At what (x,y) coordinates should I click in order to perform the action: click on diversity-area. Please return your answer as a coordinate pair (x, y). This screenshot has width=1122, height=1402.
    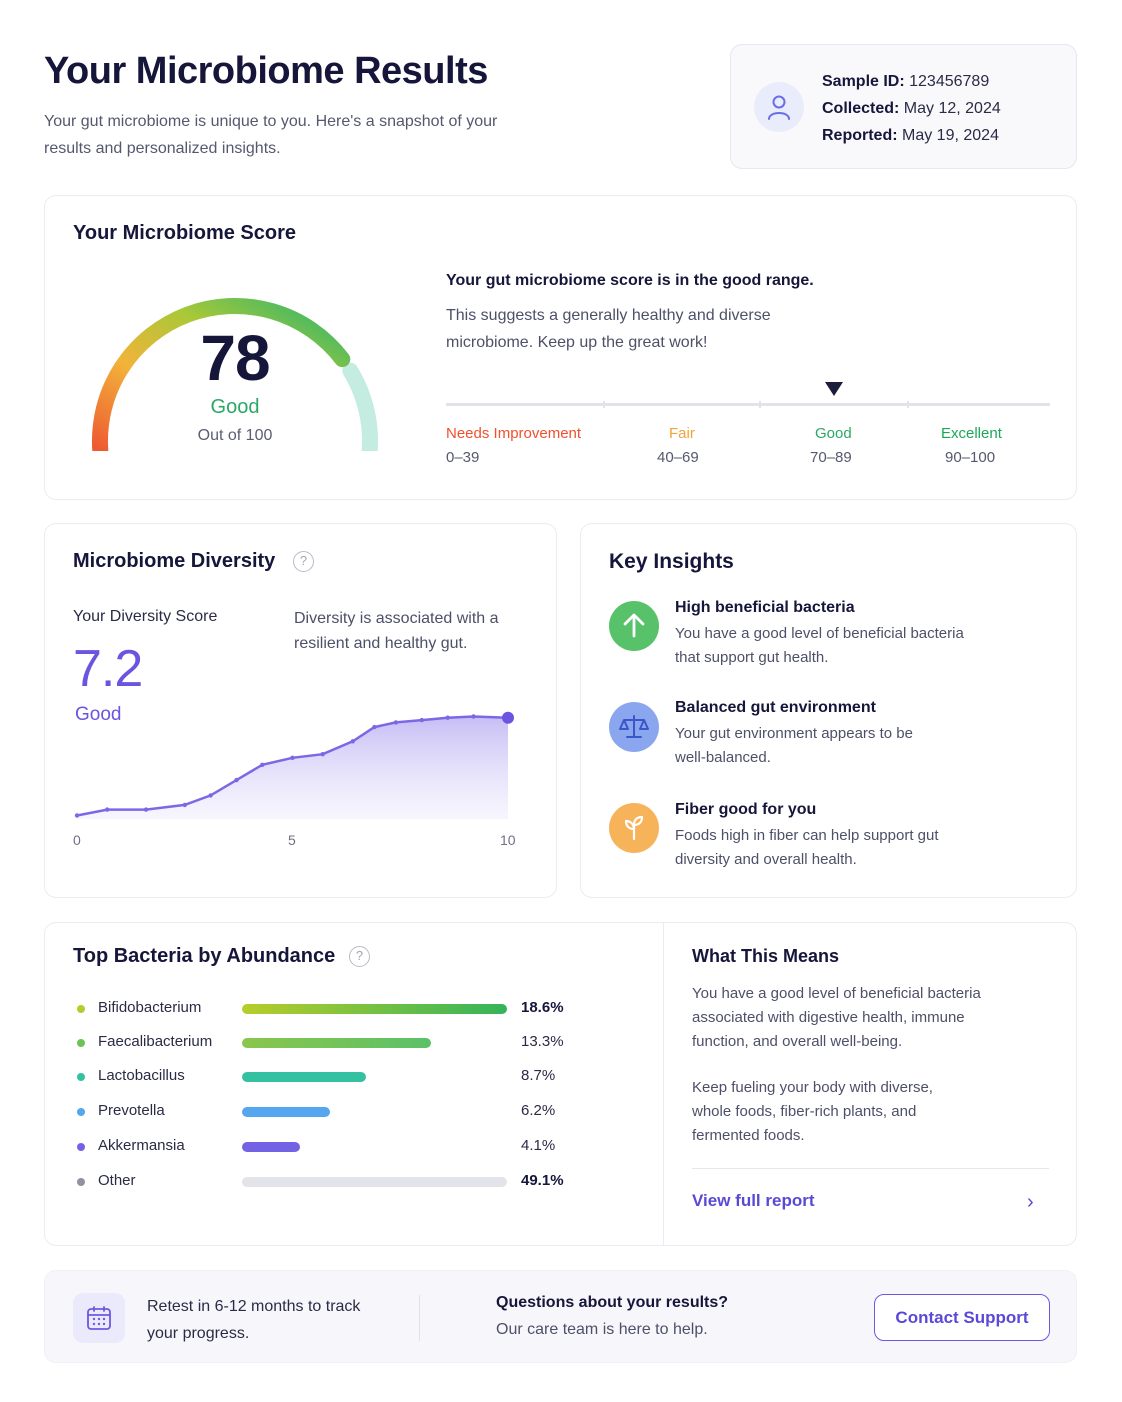
    Looking at the image, I should click on (292, 767).